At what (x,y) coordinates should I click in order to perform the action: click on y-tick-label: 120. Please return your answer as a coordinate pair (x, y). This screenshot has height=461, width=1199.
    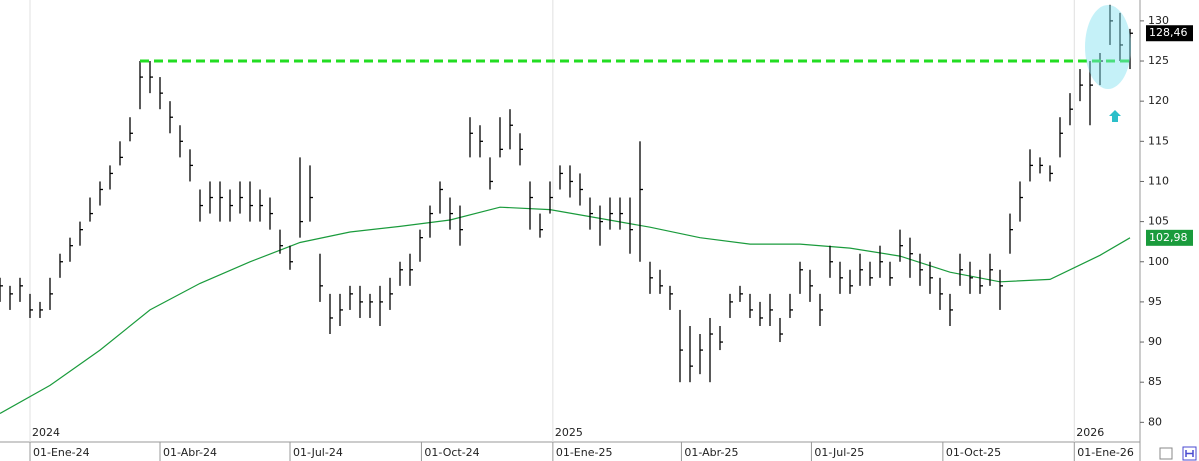
    Looking at the image, I should click on (1158, 100).